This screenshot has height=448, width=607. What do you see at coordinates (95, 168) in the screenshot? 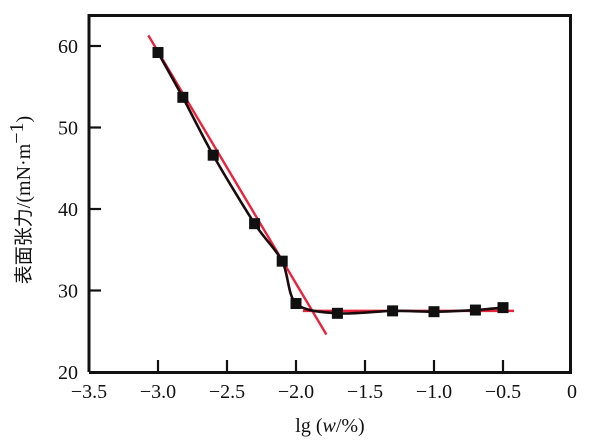
I see `y-axis-ticks` at bounding box center [95, 168].